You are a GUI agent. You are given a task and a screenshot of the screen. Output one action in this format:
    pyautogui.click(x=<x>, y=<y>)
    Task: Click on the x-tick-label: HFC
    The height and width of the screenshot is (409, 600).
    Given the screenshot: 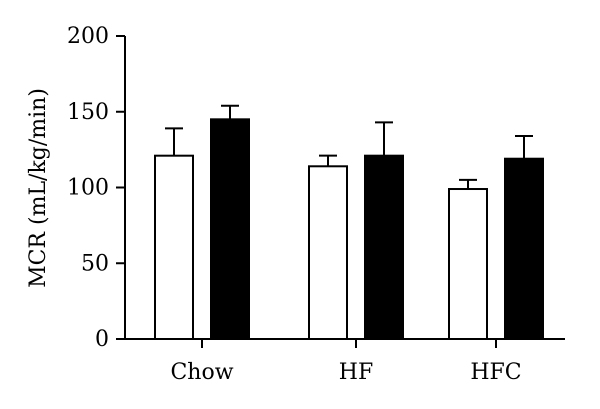 What is the action you would take?
    pyautogui.click(x=495, y=372)
    